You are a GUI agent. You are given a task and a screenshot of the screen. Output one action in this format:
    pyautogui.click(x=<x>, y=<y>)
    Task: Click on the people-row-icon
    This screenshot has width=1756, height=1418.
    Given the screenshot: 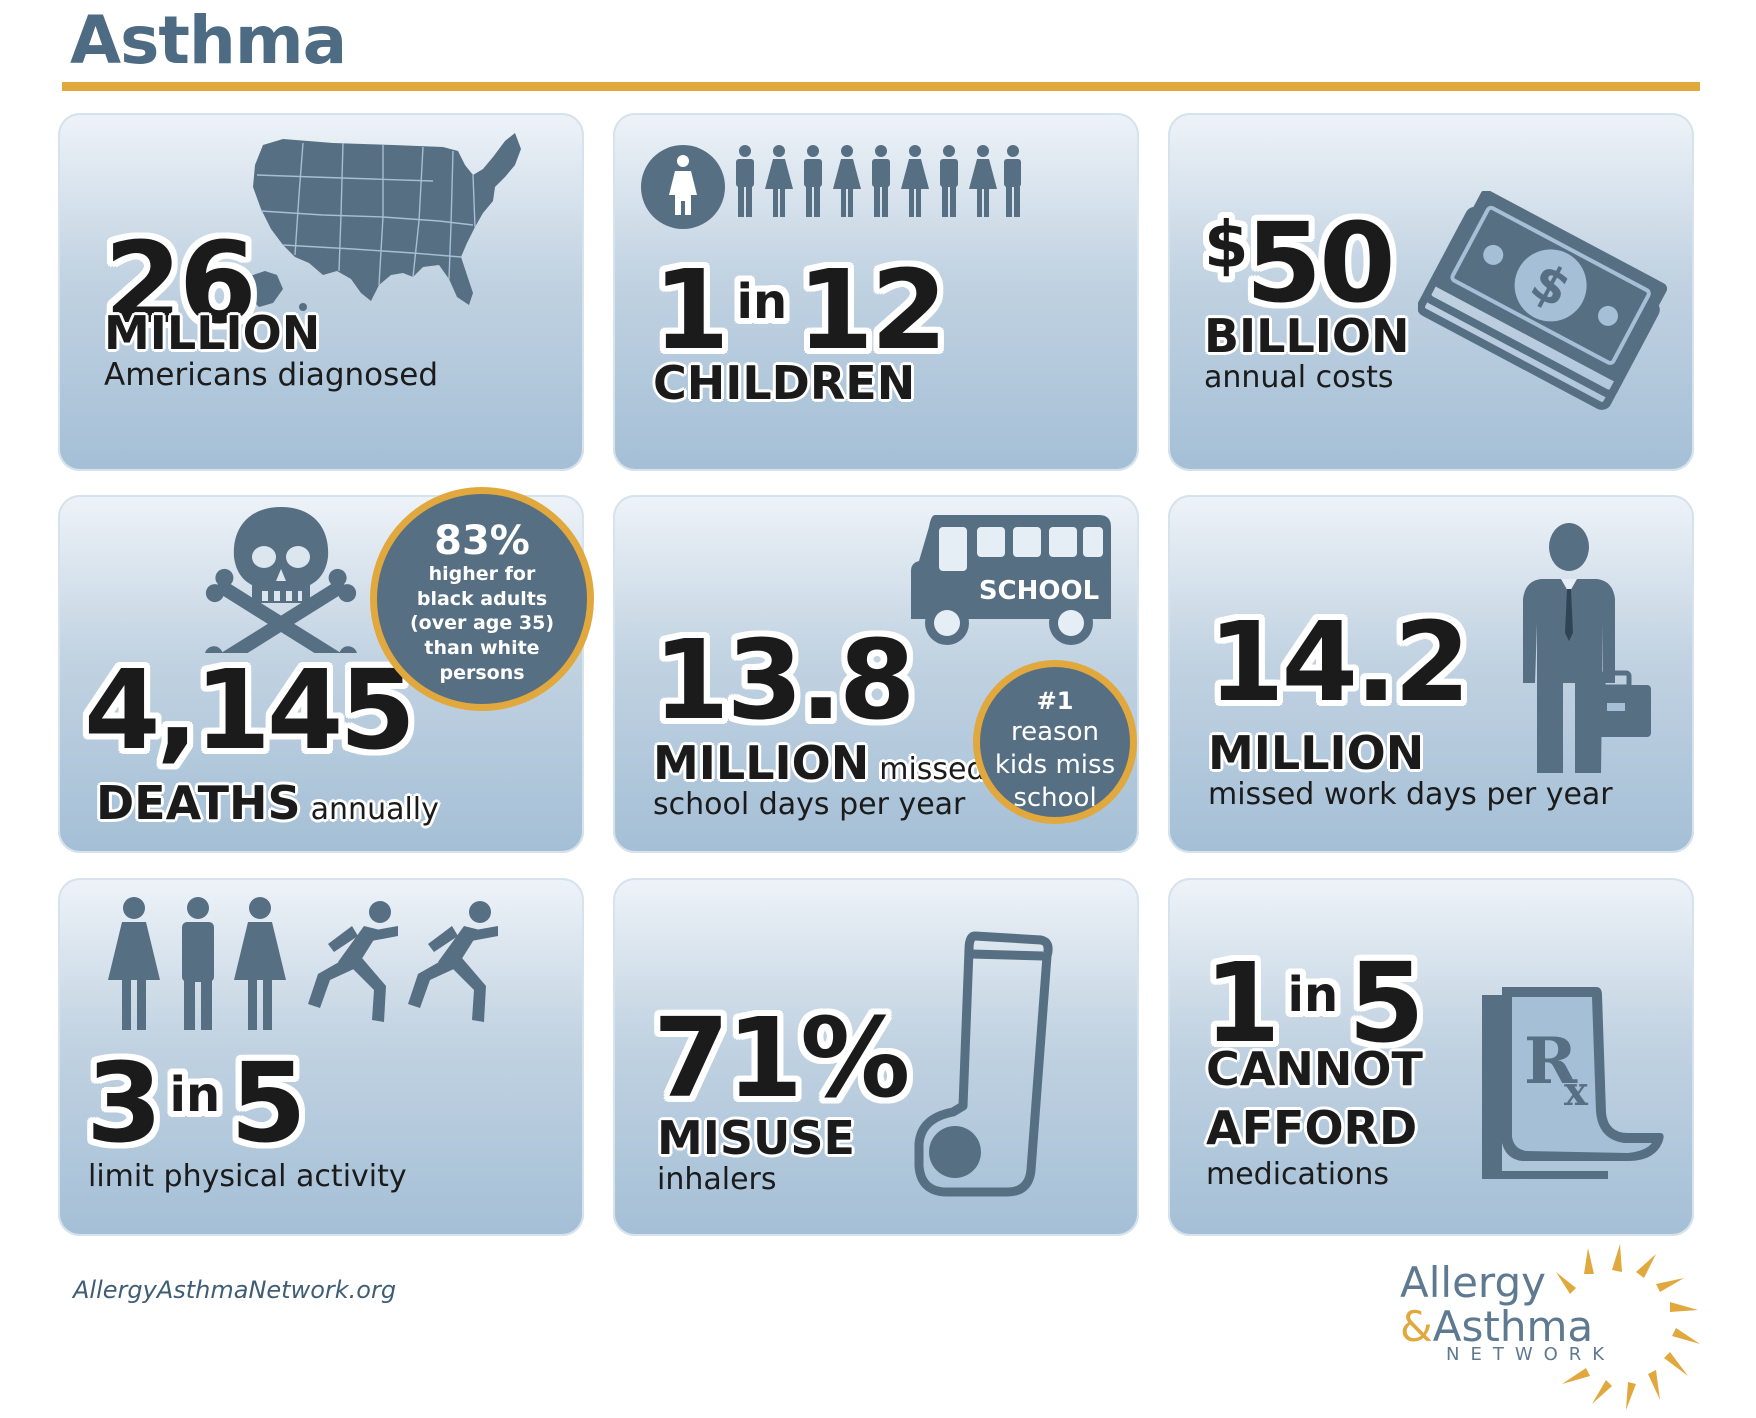 What is the action you would take?
    pyautogui.click(x=831, y=190)
    